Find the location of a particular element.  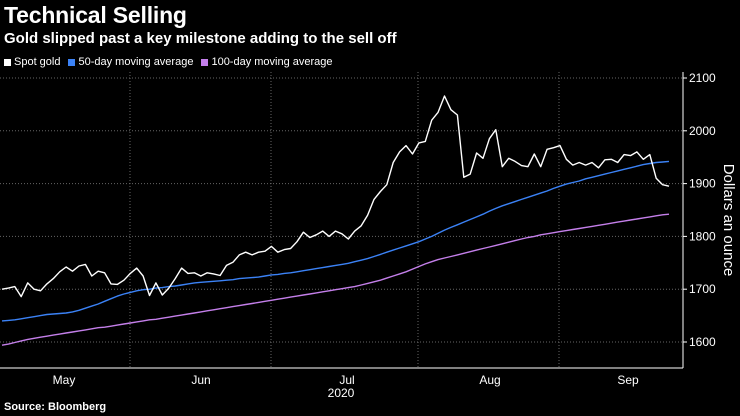

chart-title: Technical Selling is located at coordinates (95, 15).